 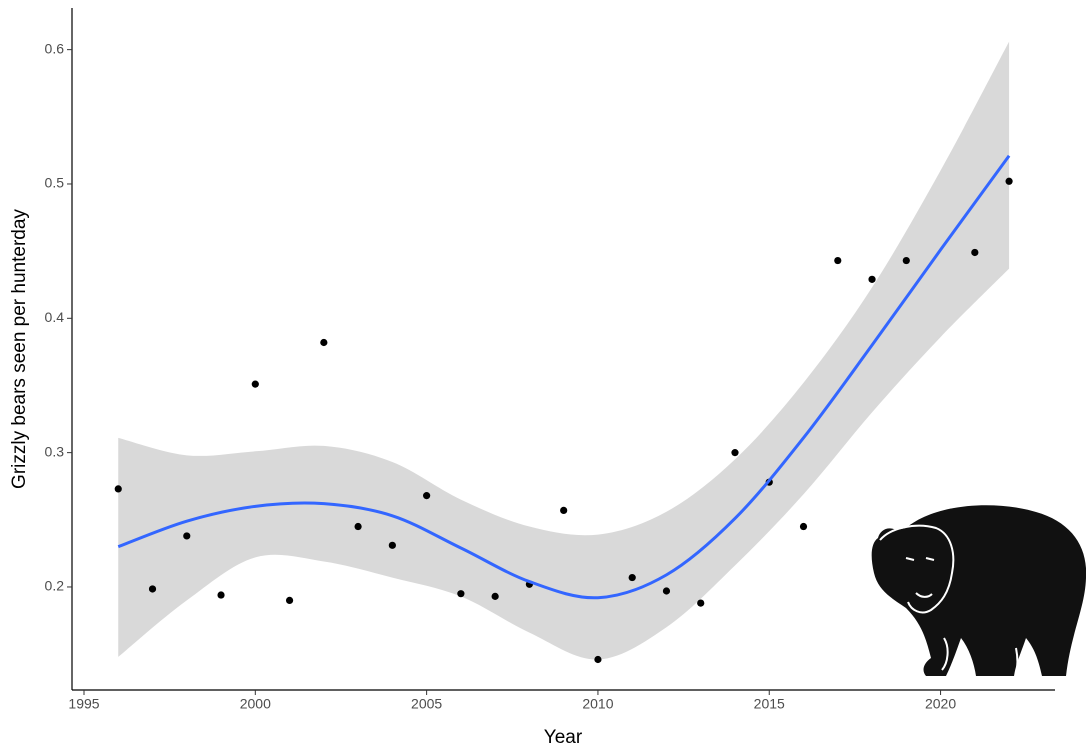 I want to click on bear-icon, so click(x=978, y=590).